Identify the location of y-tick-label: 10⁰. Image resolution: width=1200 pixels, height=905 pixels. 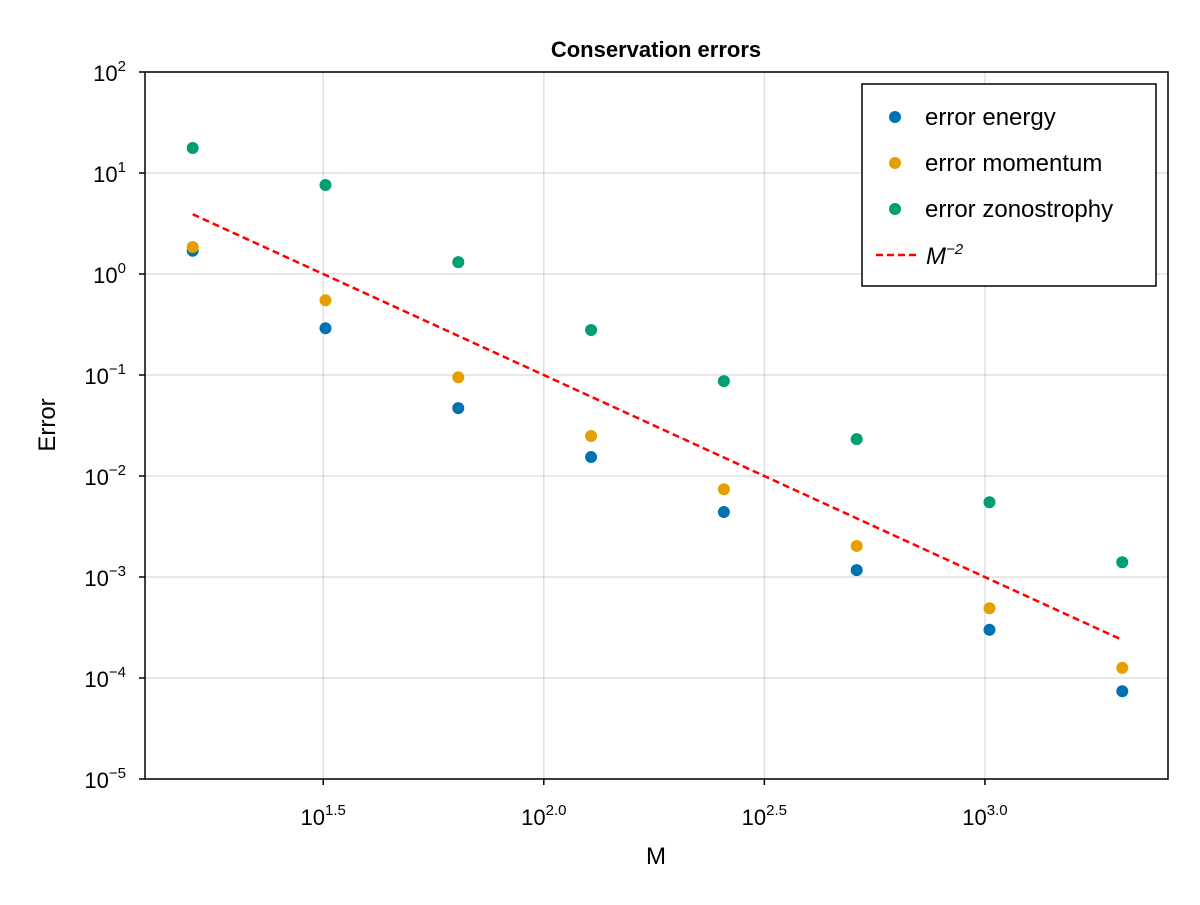
(109, 274).